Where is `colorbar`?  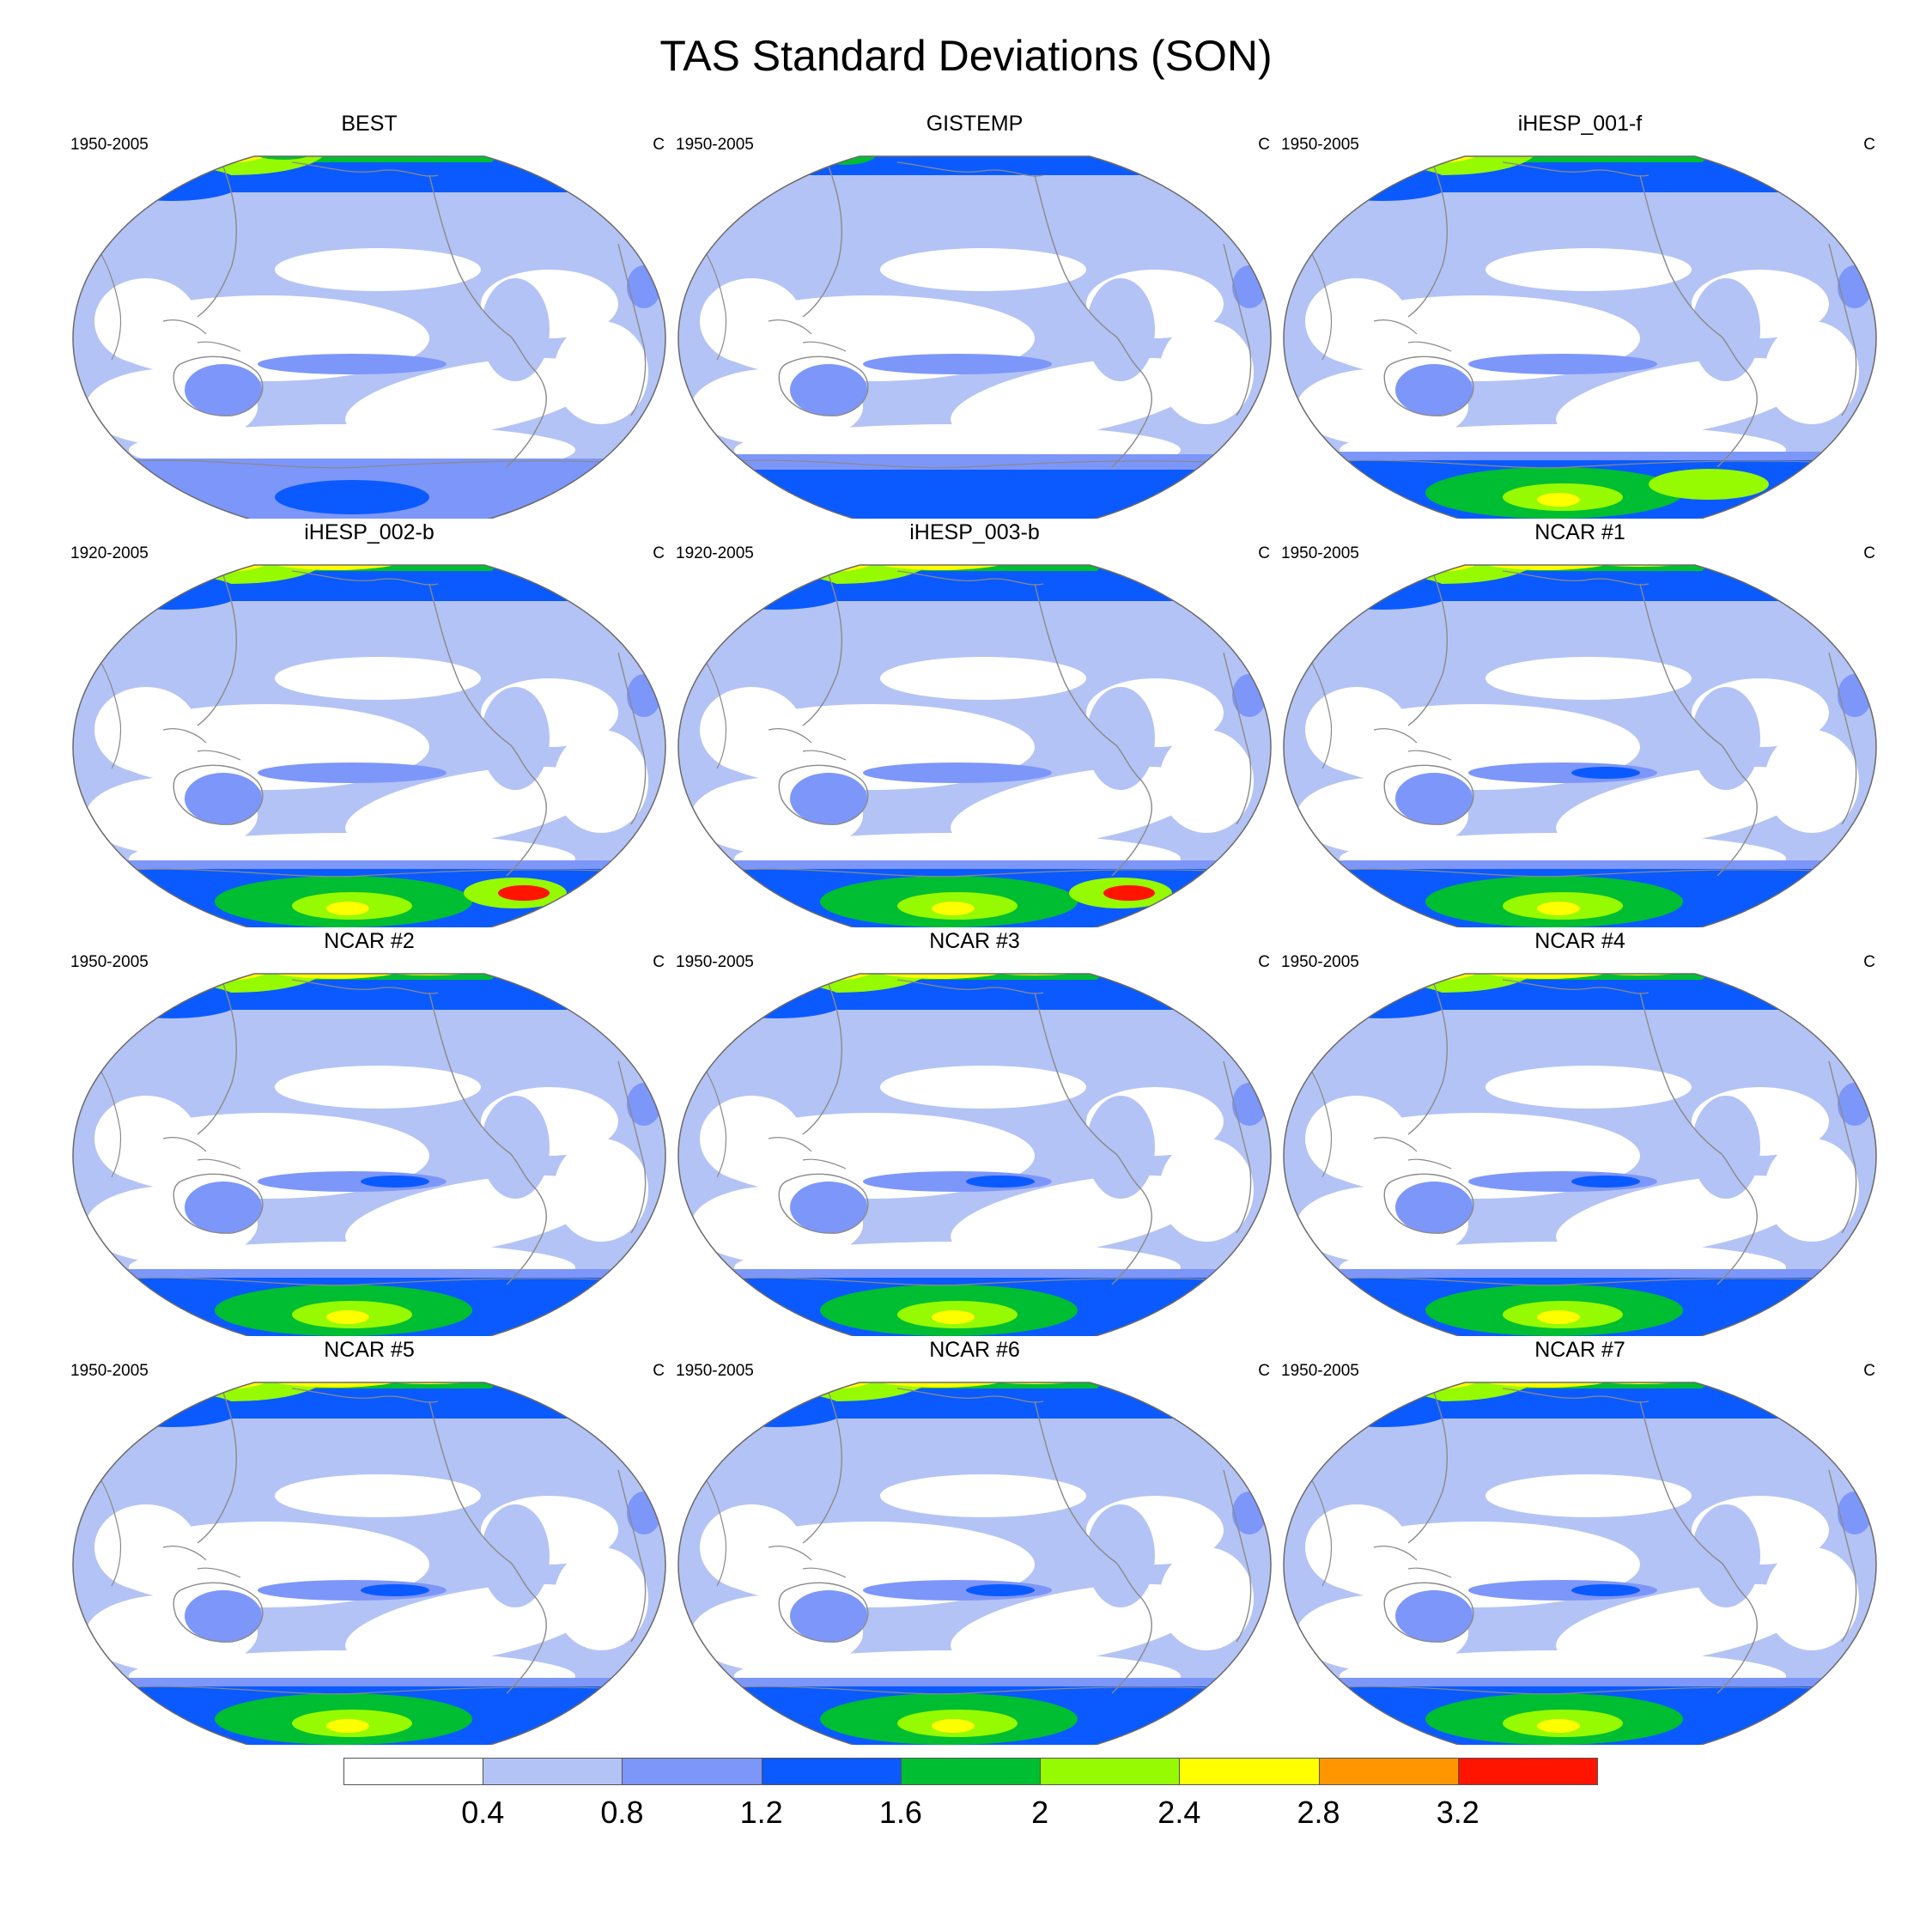
colorbar is located at coordinates (970, 1772).